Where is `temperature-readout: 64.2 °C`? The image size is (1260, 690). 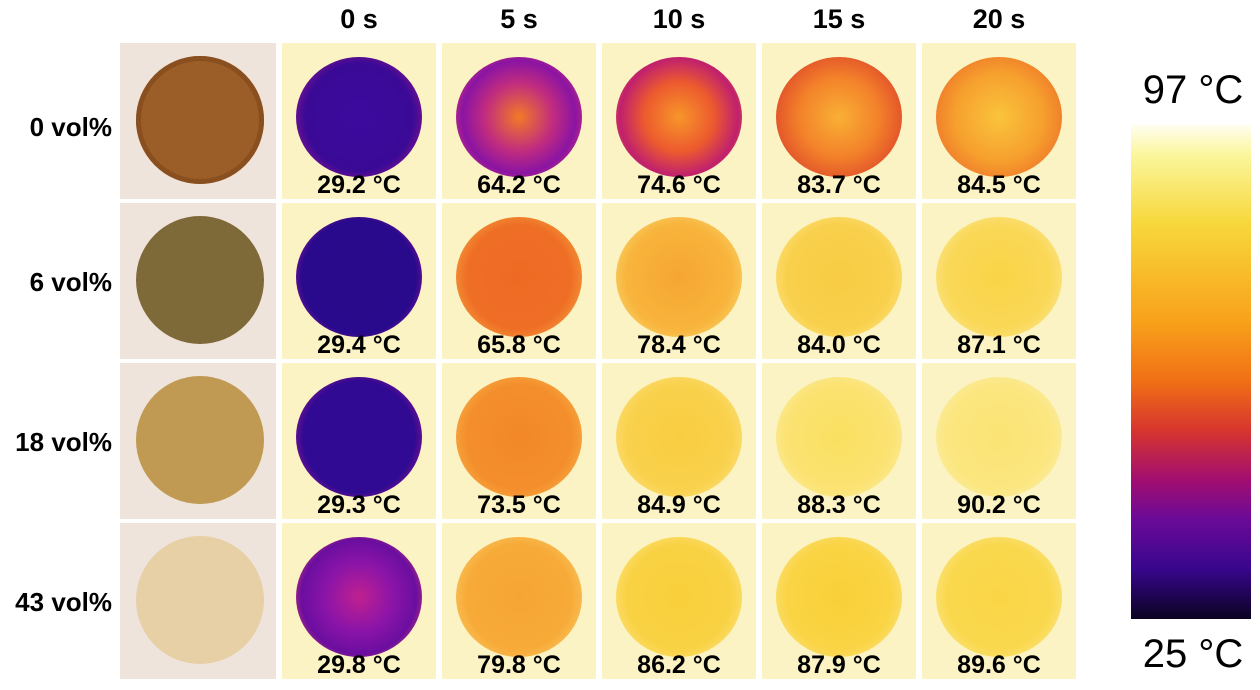
temperature-readout: 64.2 °C is located at coordinates (519, 185).